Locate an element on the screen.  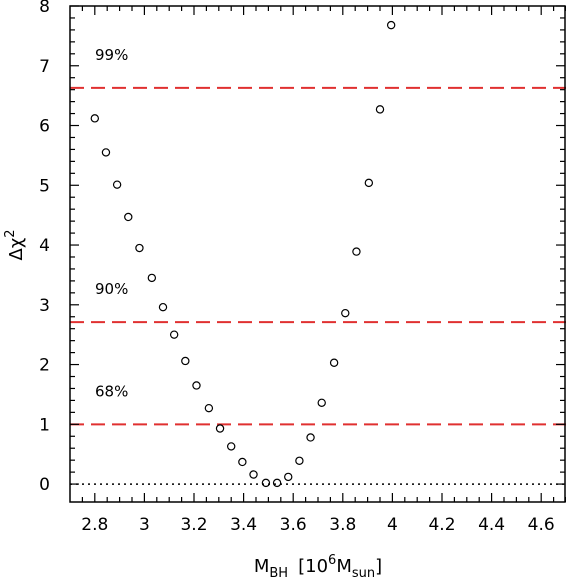
x-tick-label: 3.4 is located at coordinates (243, 525).